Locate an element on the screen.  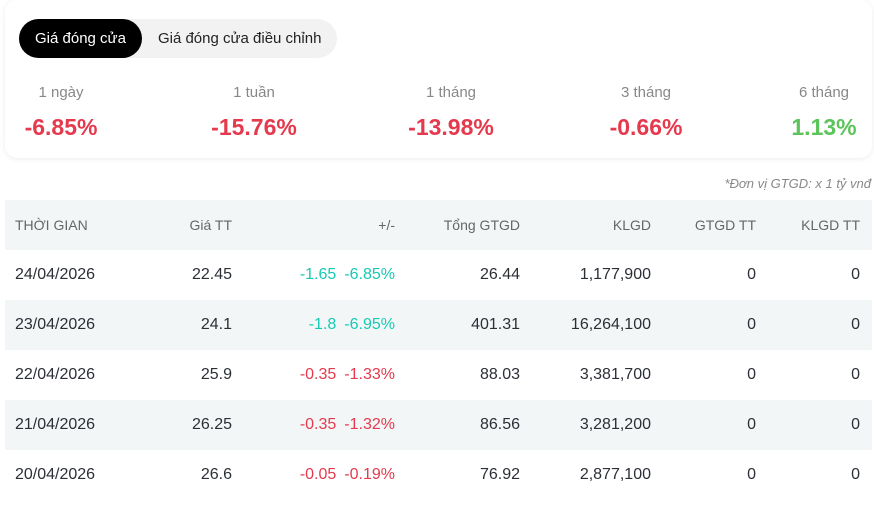
change-value: -0.05 is located at coordinates (318, 474).